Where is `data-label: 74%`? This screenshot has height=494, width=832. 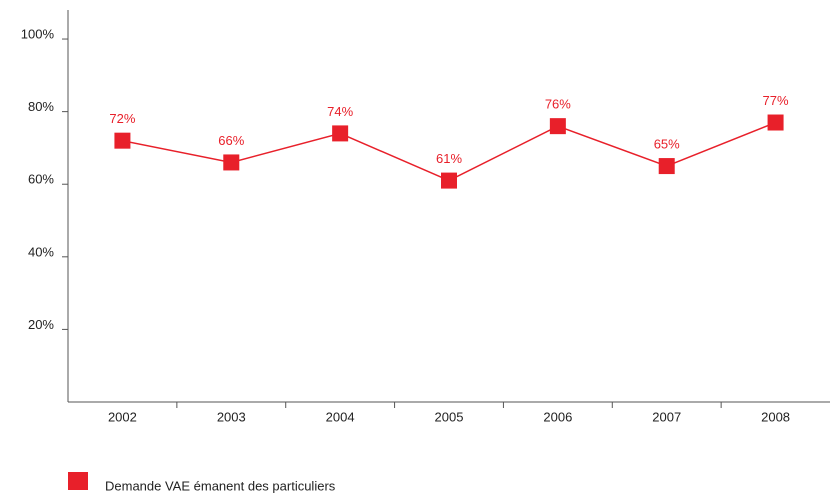
data-label: 74% is located at coordinates (340, 111).